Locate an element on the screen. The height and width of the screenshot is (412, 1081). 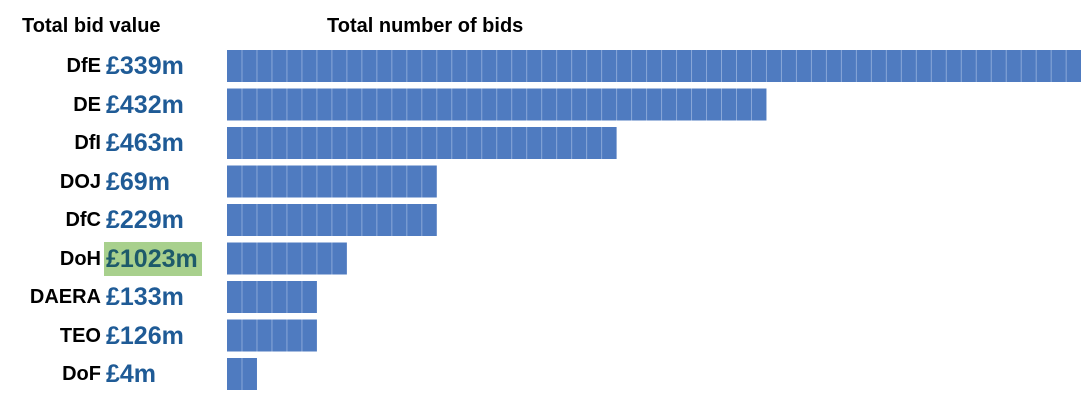
department-label-dfc: DfC is located at coordinates (83, 220).